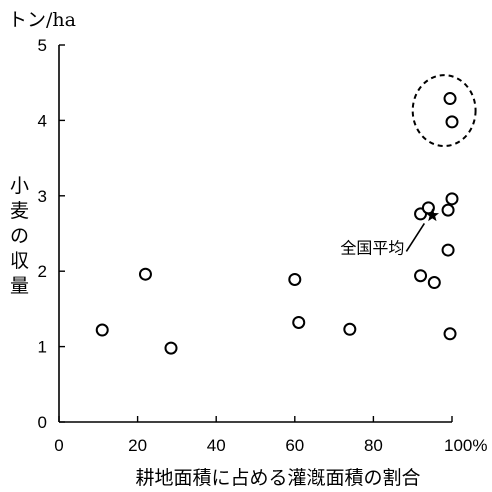  Describe the element at coordinates (19, 211) in the screenshot. I see `y-axis-label-char: 麦` at that location.